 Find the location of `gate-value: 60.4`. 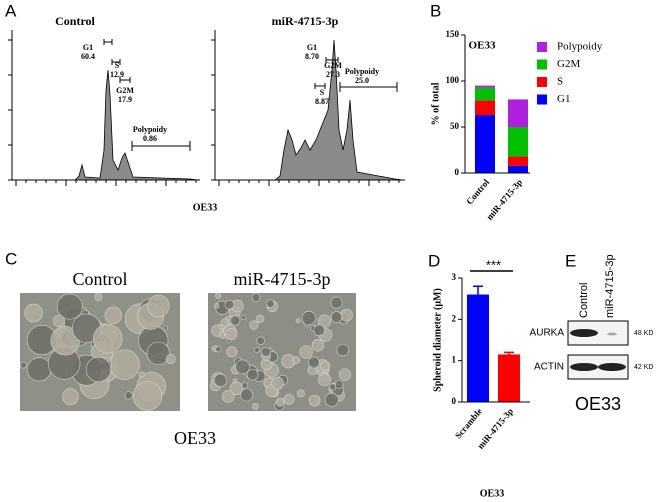

gate-value: 60.4 is located at coordinates (88, 56).